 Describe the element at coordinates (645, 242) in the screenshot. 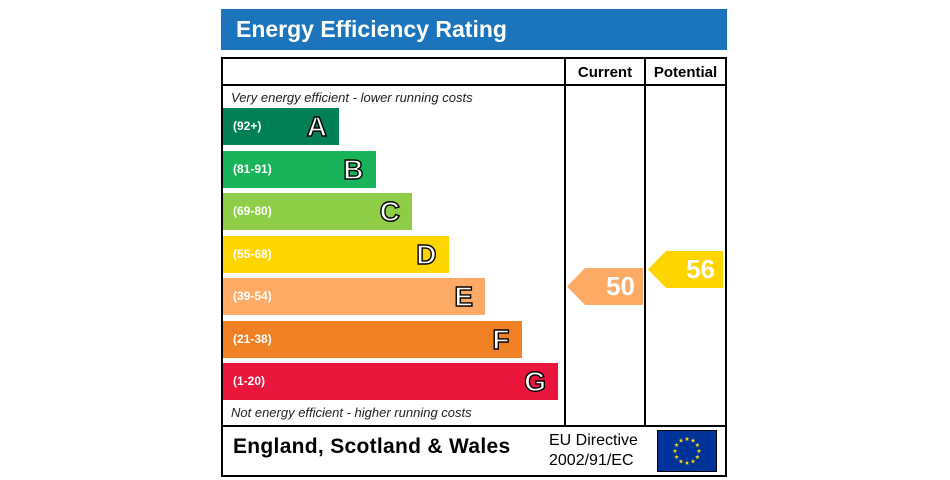

I see `potential-column-divider` at that location.